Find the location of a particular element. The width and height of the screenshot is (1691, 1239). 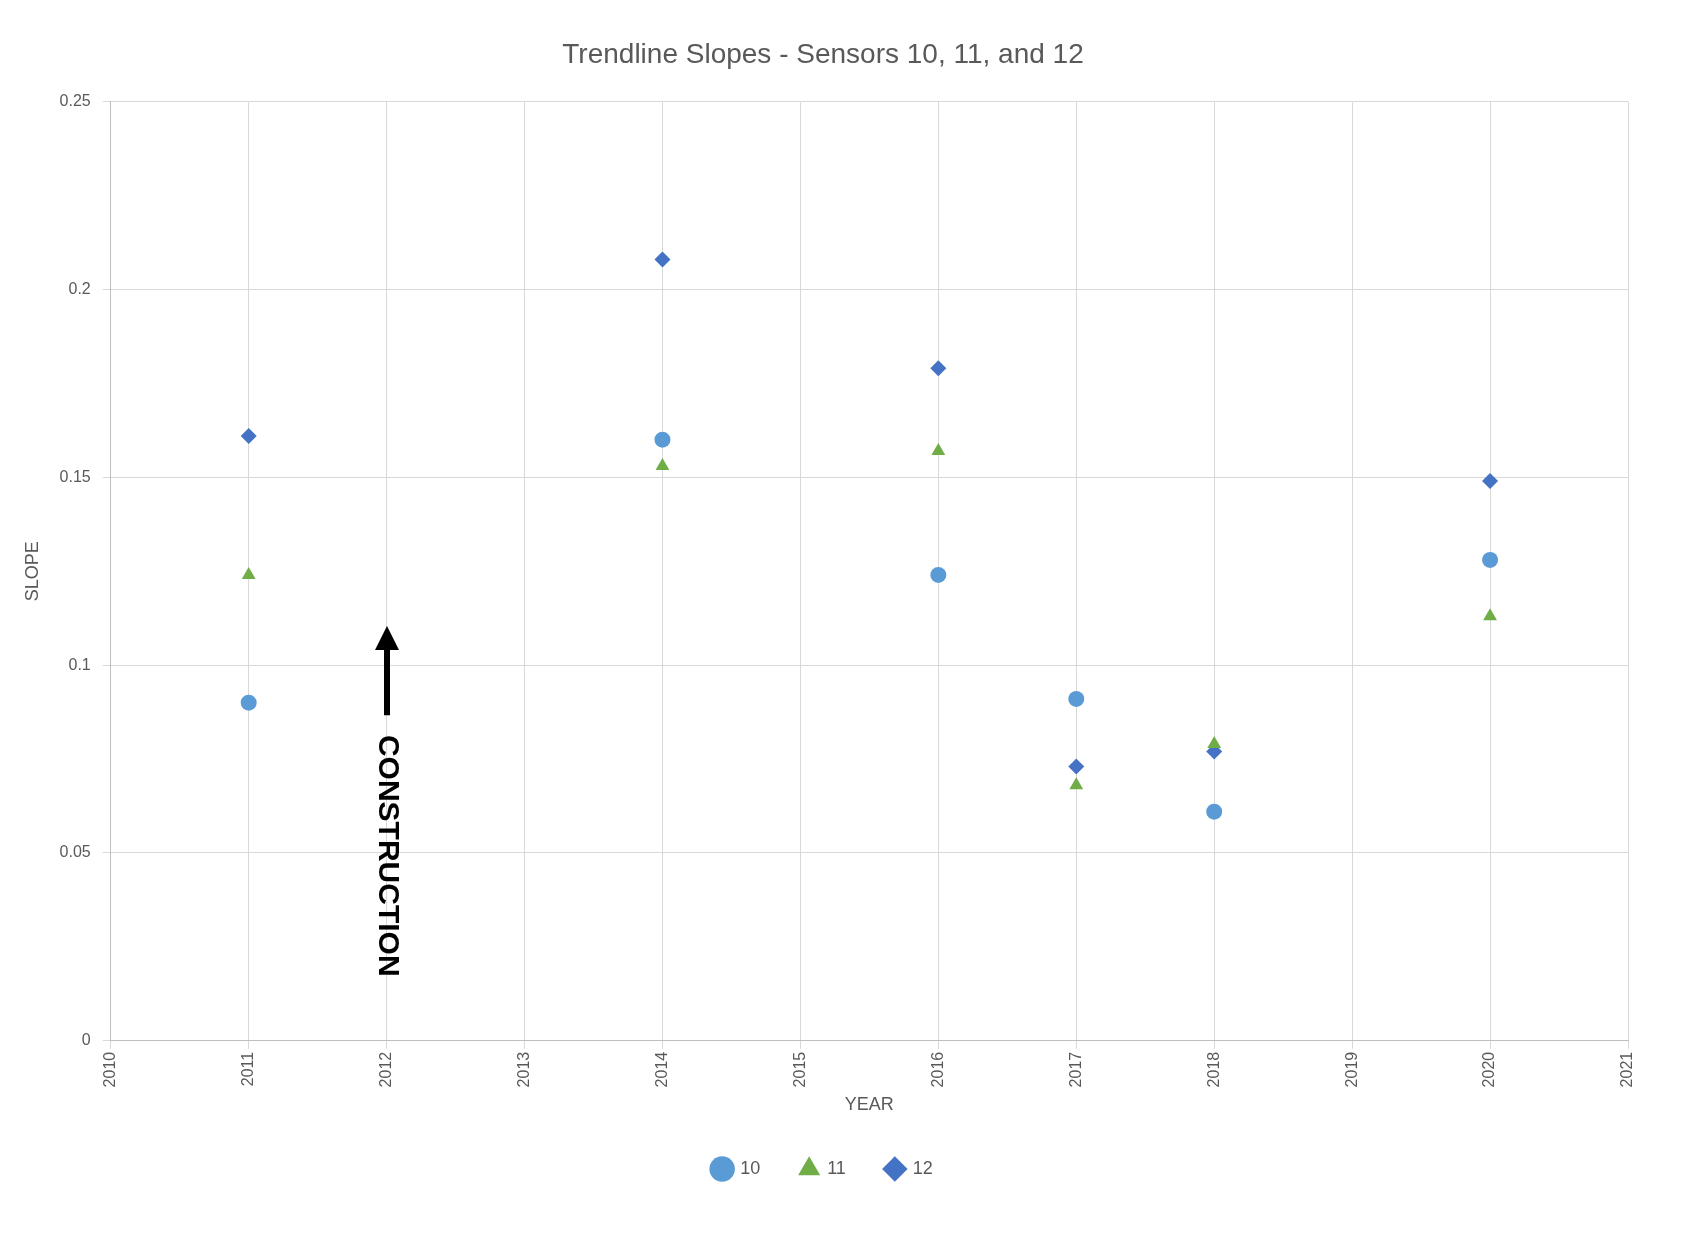

legend-label: 10 is located at coordinates (750, 1167).